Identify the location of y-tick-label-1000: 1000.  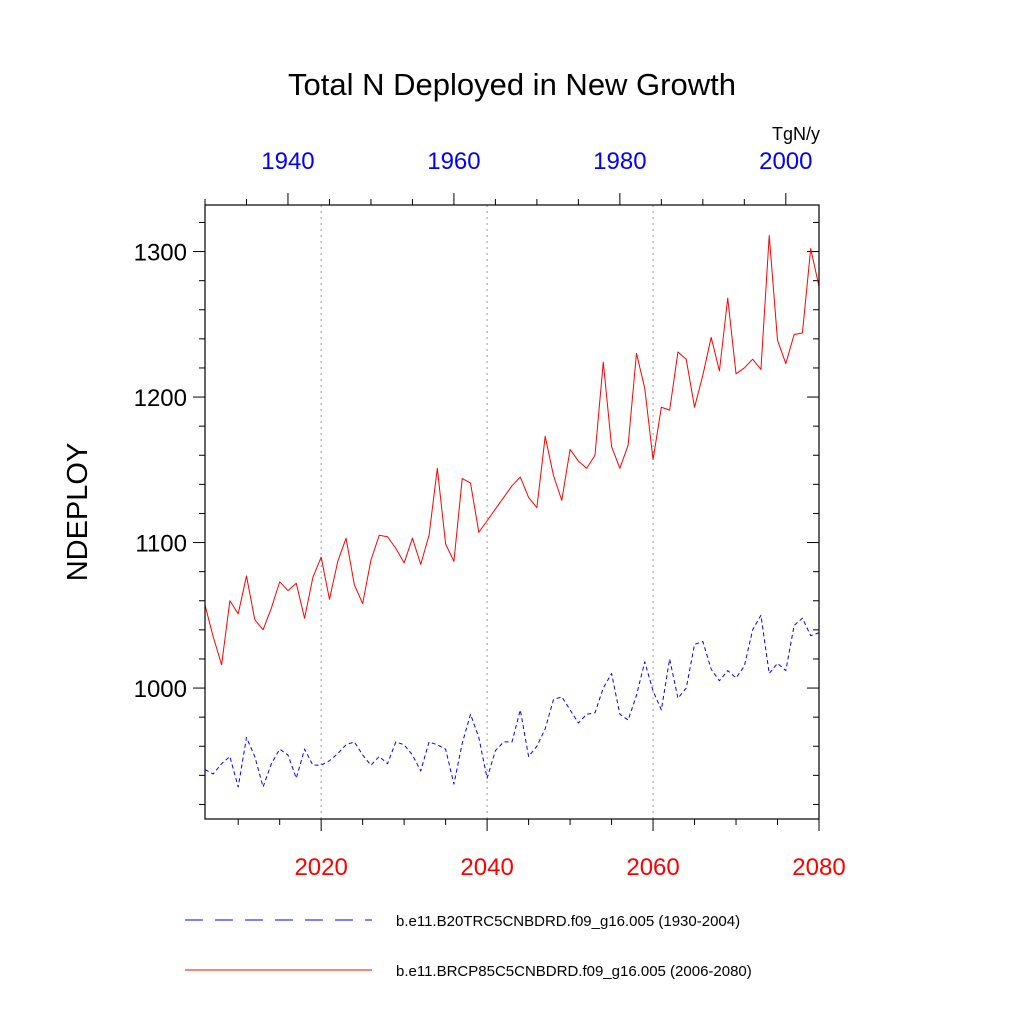
(160, 689).